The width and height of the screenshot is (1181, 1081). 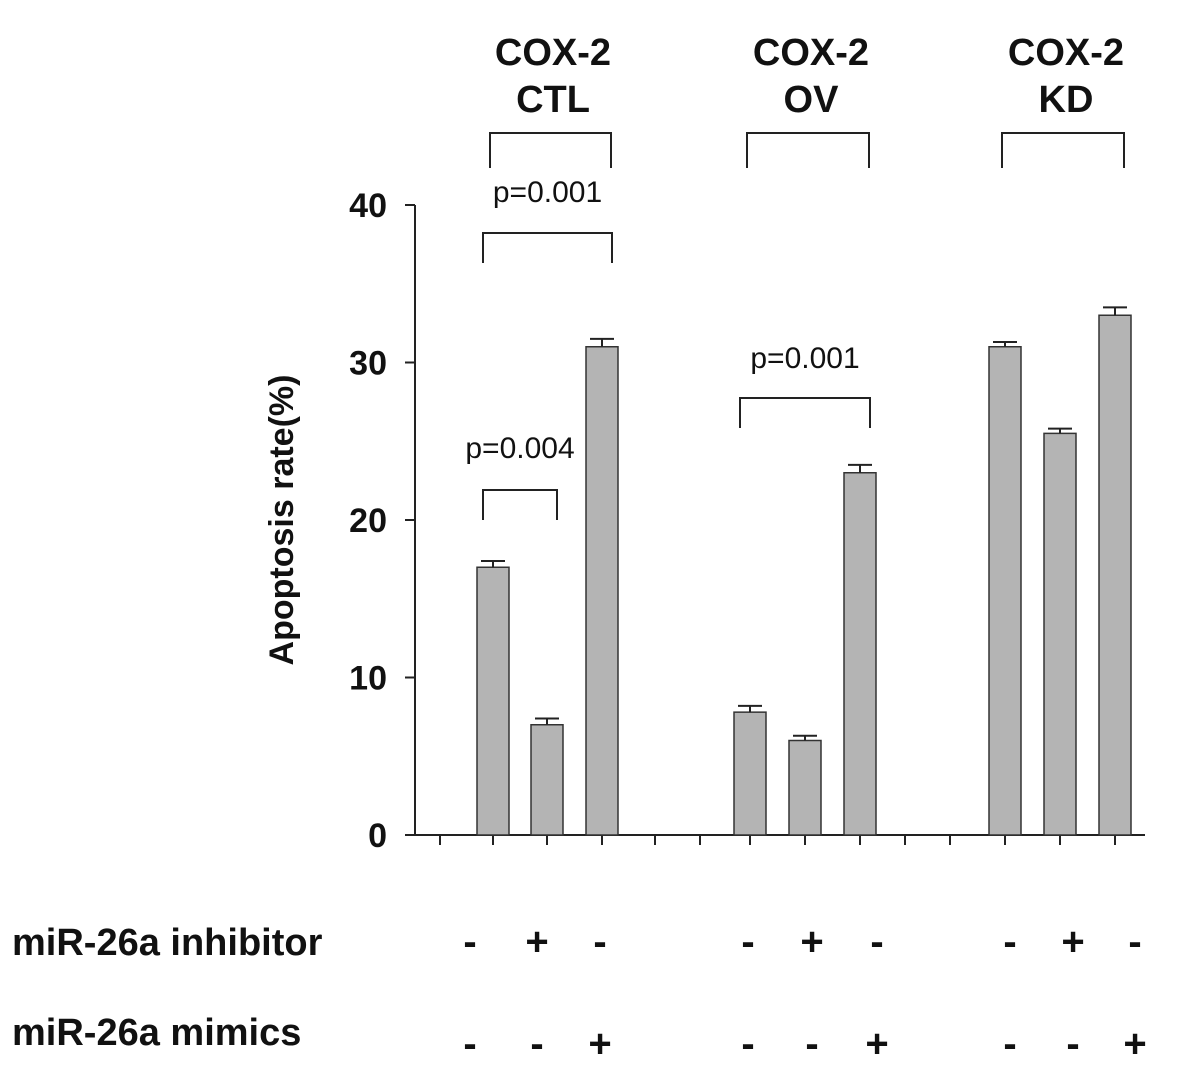 I want to click on y-tick-label: 40, so click(x=368, y=206).